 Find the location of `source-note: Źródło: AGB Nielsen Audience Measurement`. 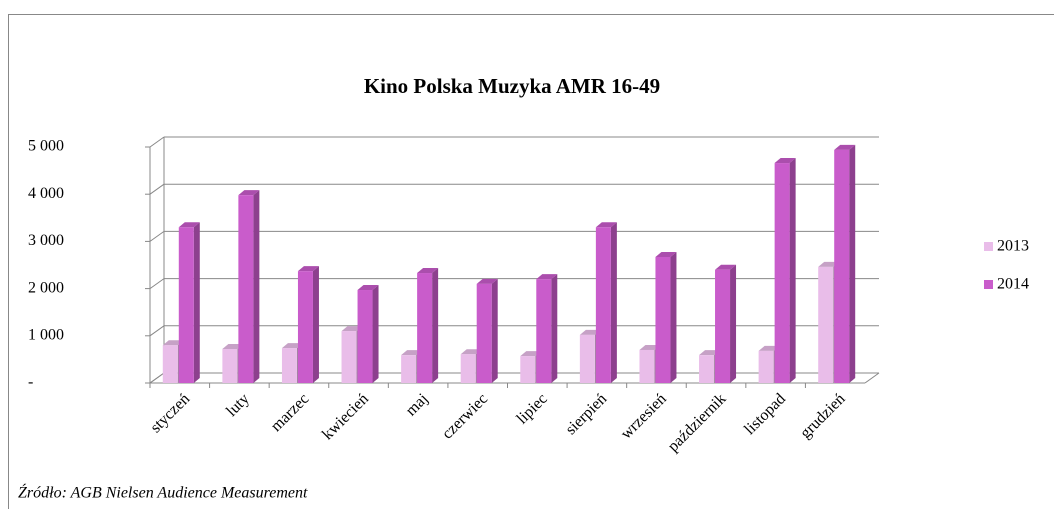

source-note: Źródło: AGB Nielsen Audience Measurement is located at coordinates (163, 492).